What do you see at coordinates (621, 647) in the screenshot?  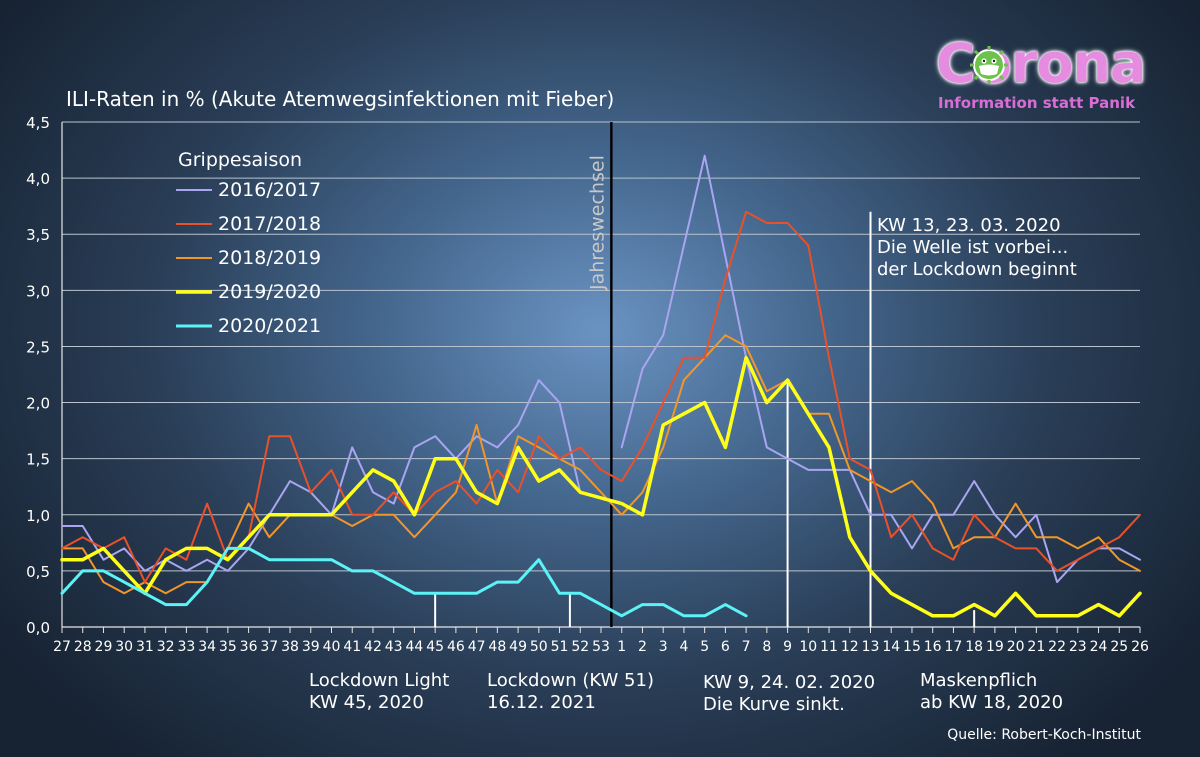 I see `x-tick-label: 1` at bounding box center [621, 647].